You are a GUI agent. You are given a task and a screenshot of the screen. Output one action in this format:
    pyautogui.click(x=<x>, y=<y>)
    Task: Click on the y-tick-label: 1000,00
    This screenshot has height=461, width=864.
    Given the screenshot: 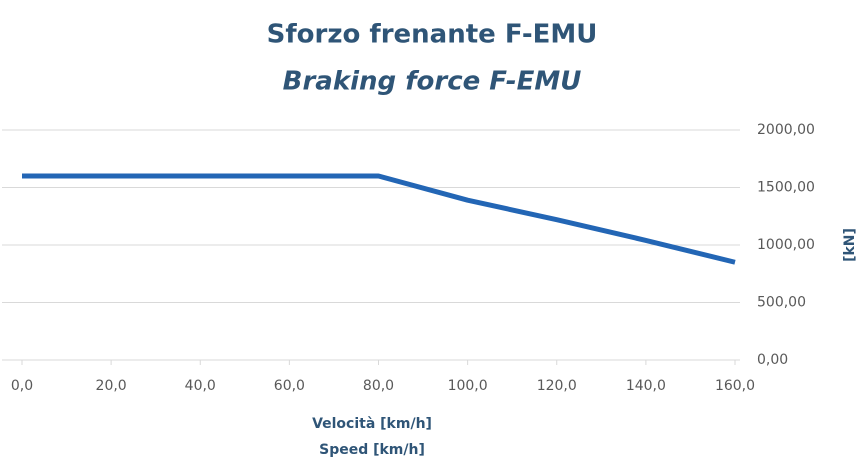 What is the action you would take?
    pyautogui.click(x=786, y=245)
    